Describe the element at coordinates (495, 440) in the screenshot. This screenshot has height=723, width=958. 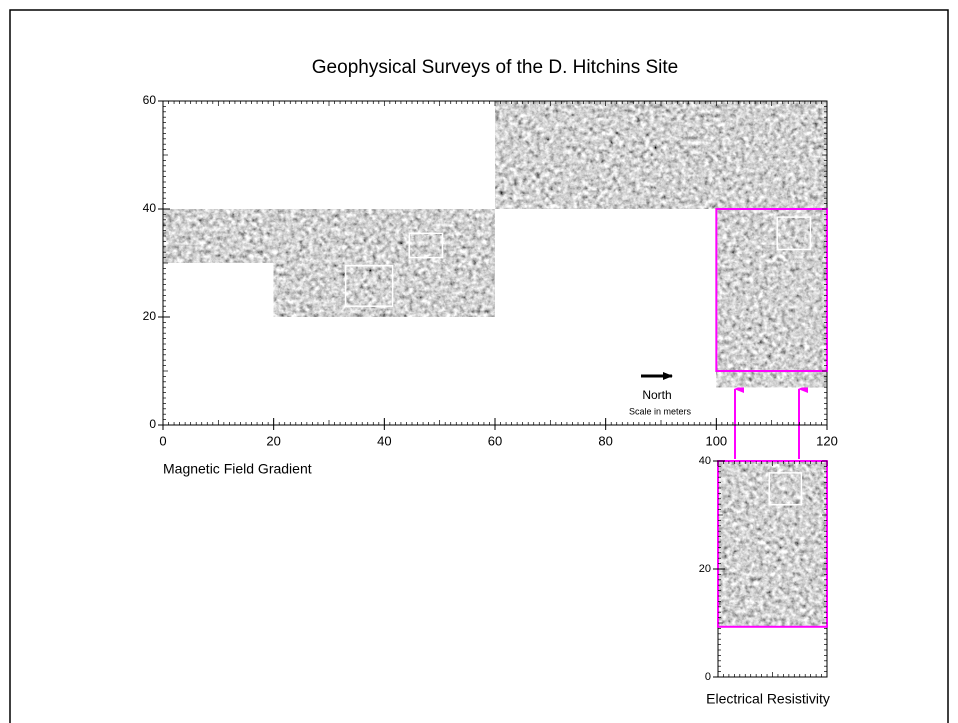
I see `x-tick-label: 60` at that location.